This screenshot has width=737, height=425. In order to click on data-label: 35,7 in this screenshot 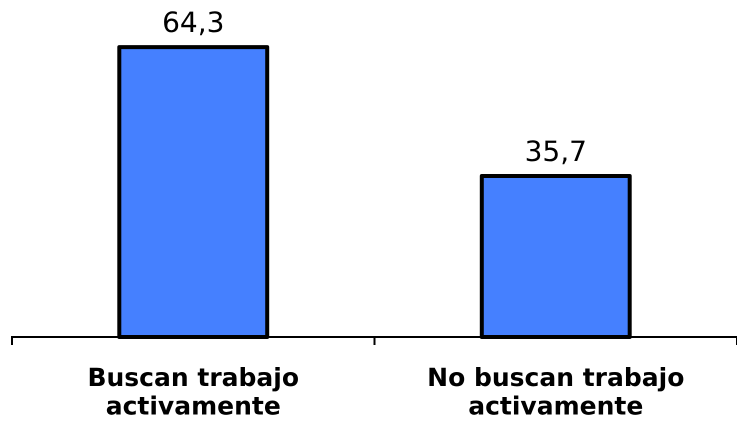, I will do `click(555, 151)`.